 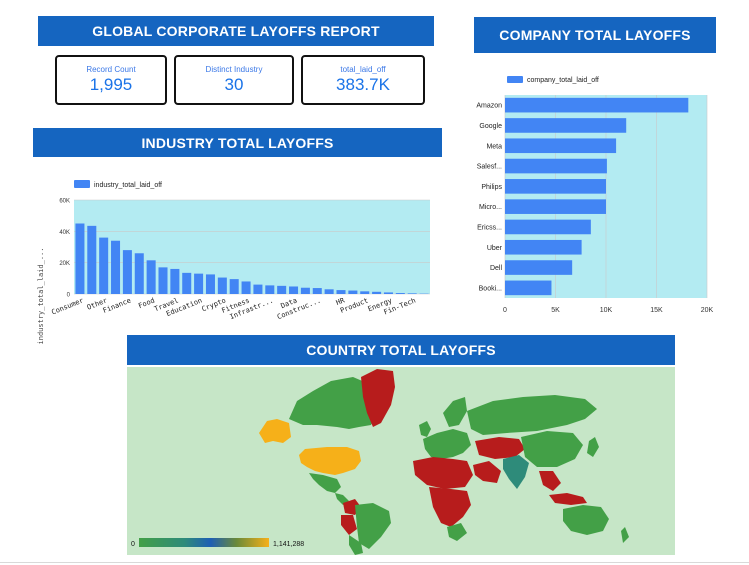 I want to click on map-legend-gradient, so click(x=204, y=542).